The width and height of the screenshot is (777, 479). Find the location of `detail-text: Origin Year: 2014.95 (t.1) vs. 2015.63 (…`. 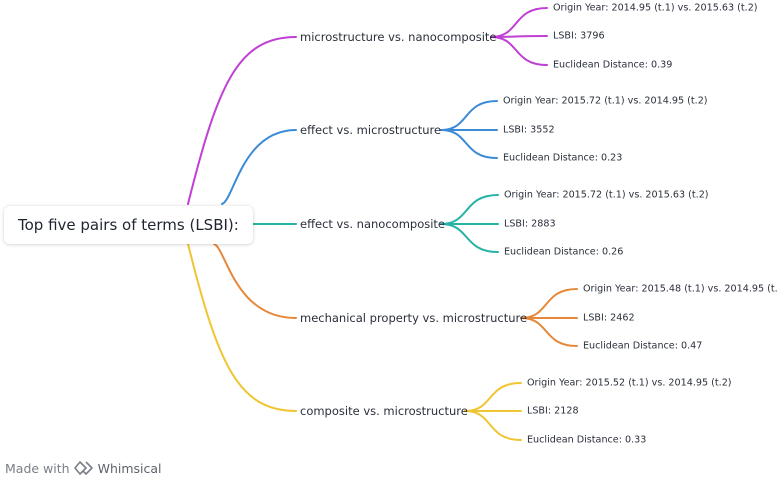

detail-text: Origin Year: 2014.95 (t.1) vs. 2015.63 (… is located at coordinates (655, 8).